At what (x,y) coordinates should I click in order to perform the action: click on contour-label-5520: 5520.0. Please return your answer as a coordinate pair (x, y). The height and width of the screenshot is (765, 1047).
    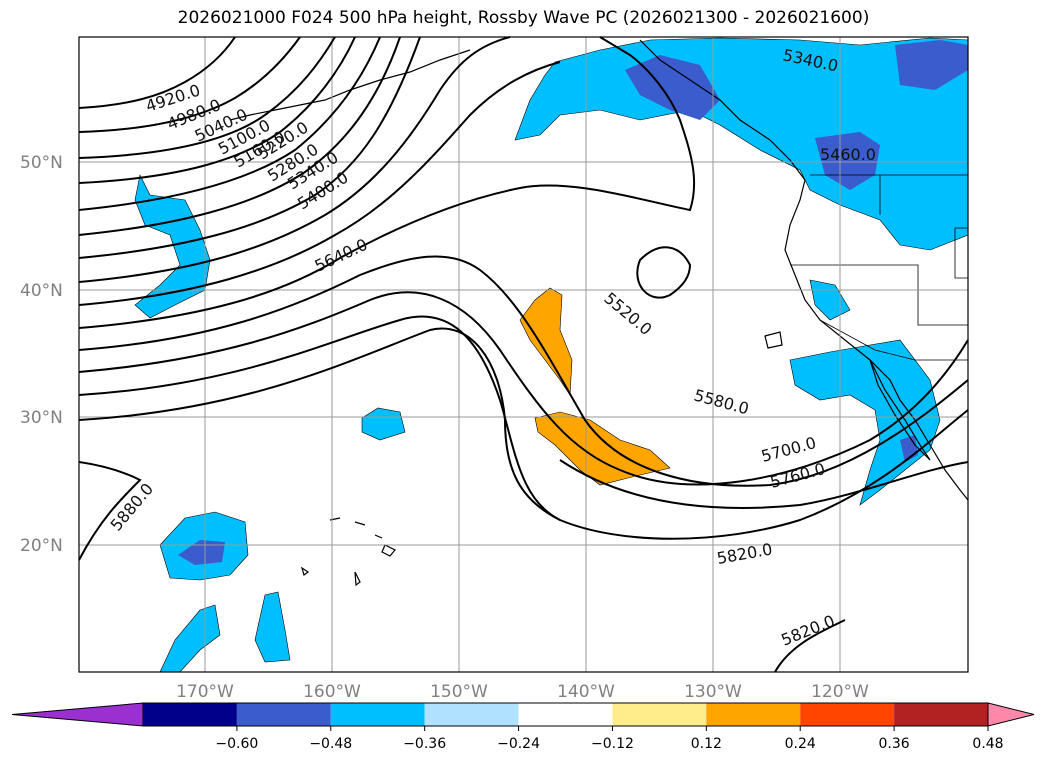
    Looking at the image, I should click on (627, 314).